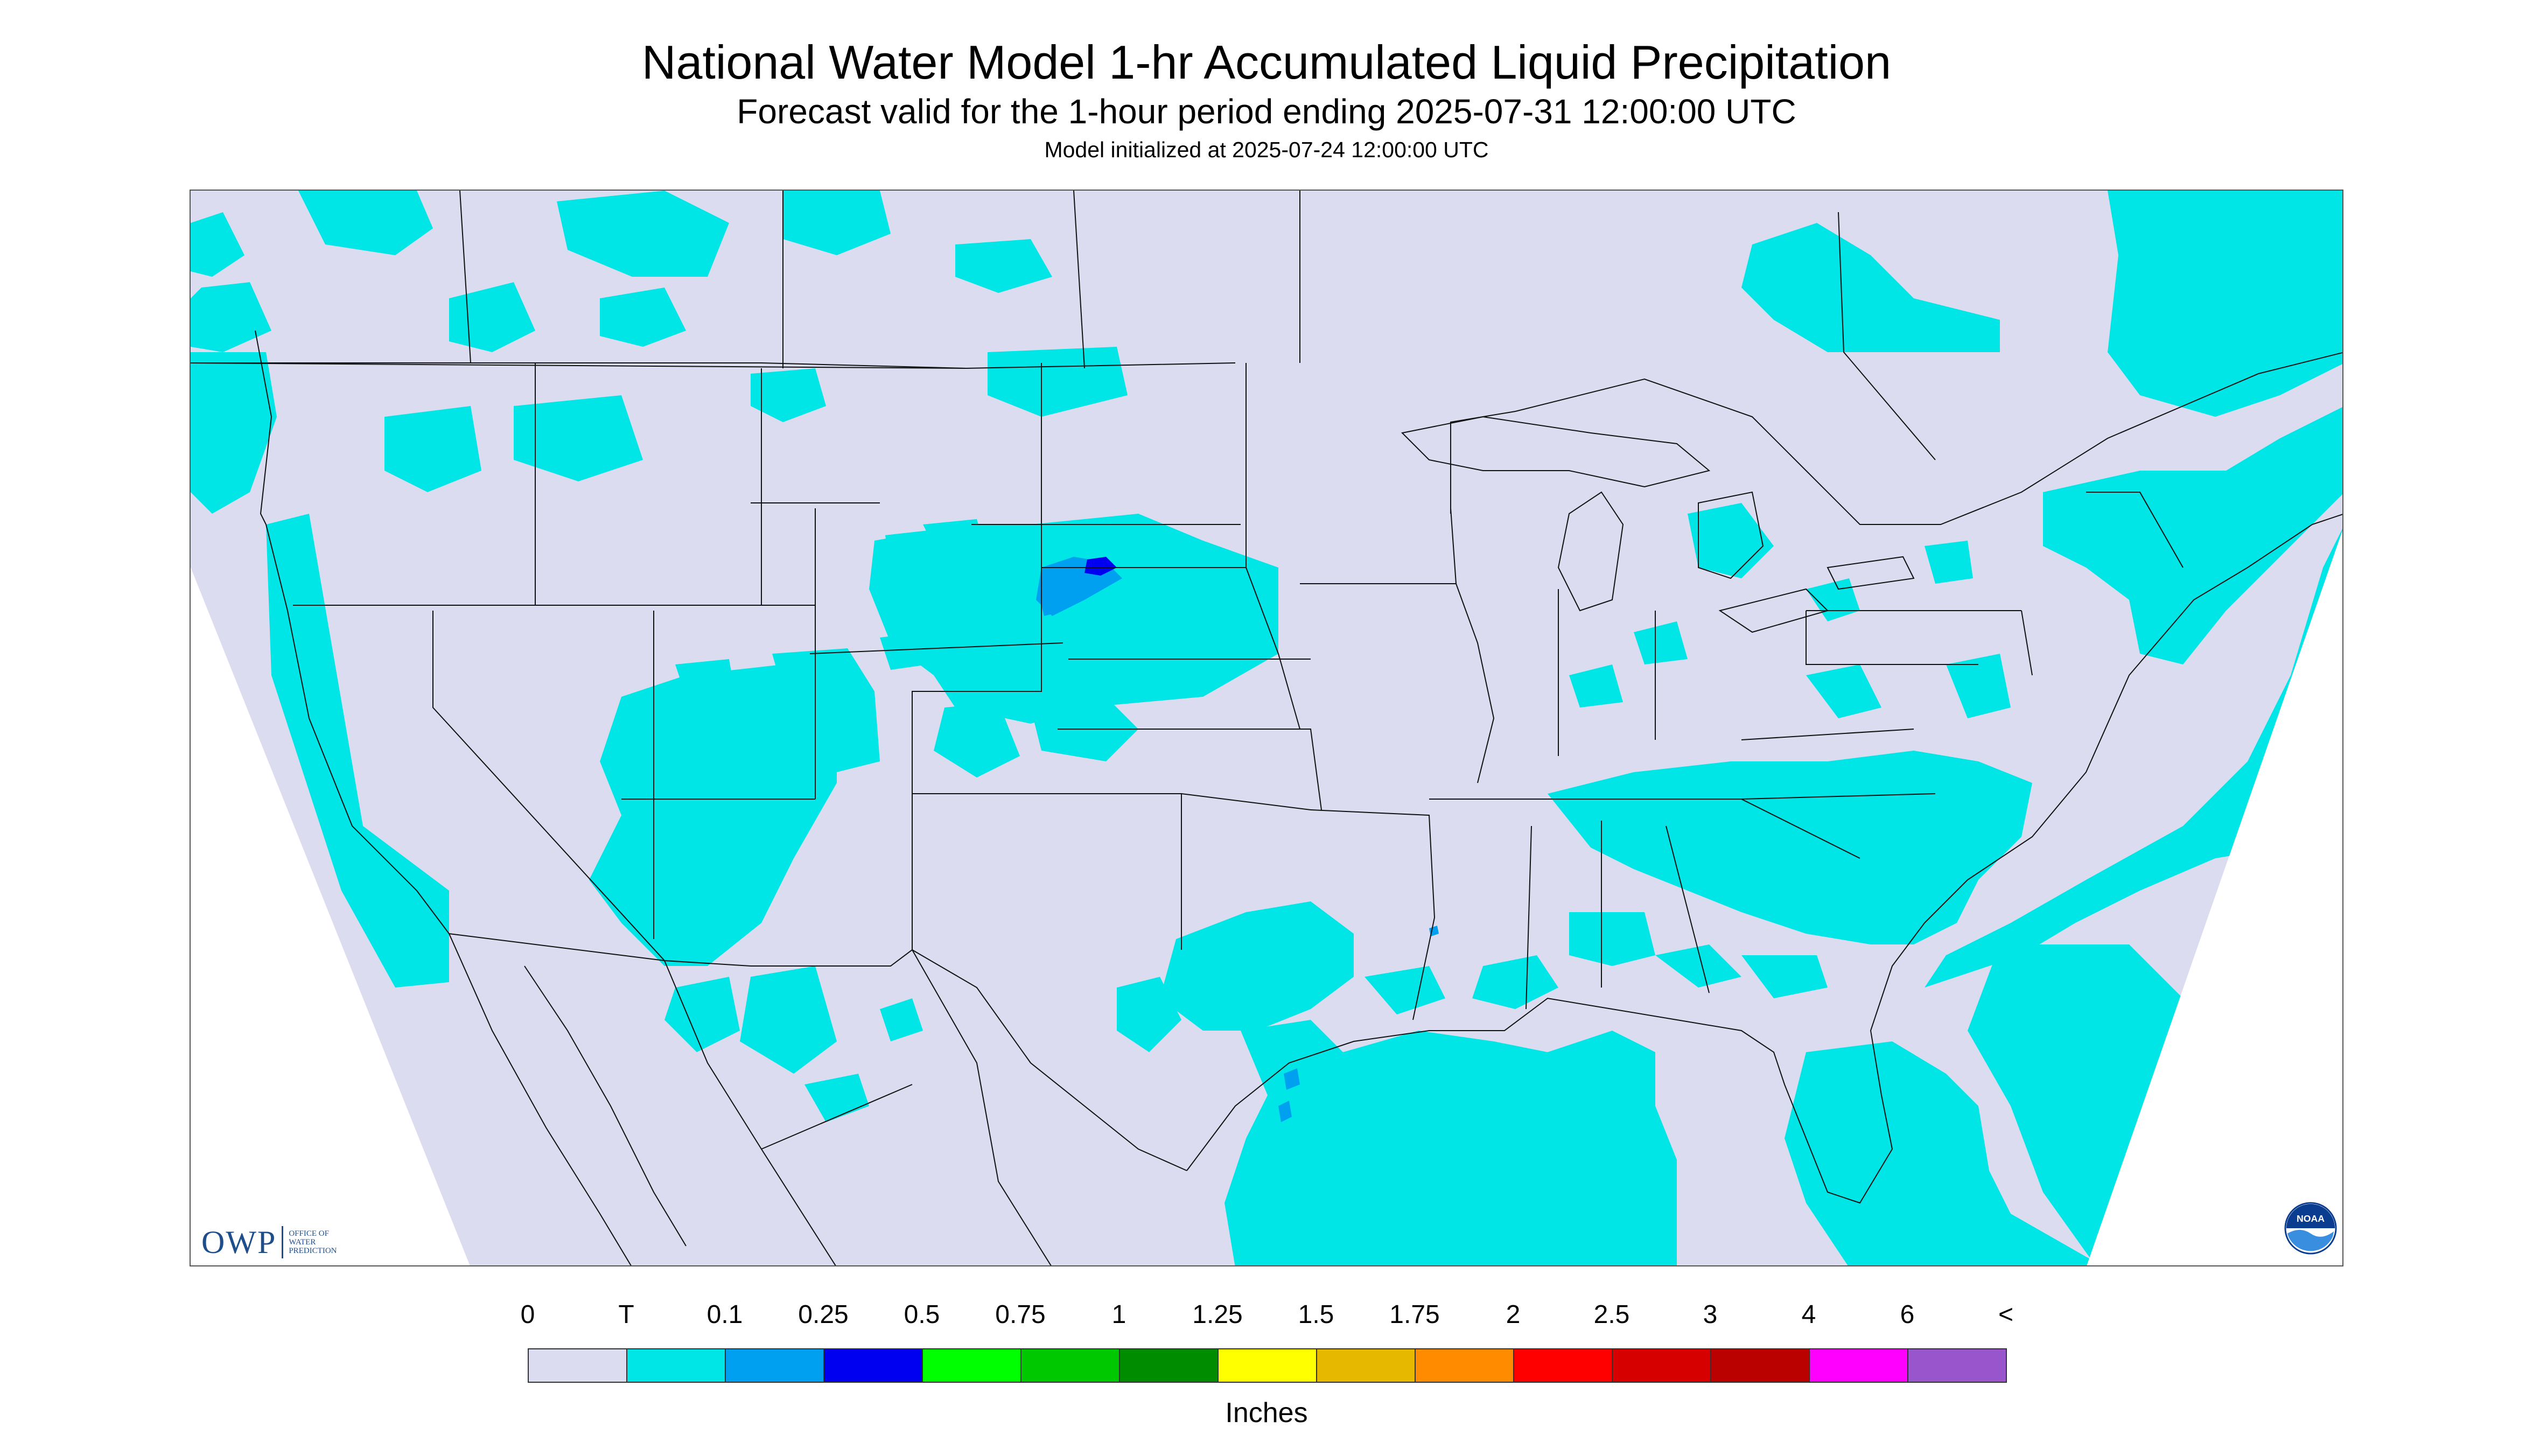 The image size is (2533, 1456). What do you see at coordinates (1217, 1314) in the screenshot?
I see `legend-tick-label: 1.25` at bounding box center [1217, 1314].